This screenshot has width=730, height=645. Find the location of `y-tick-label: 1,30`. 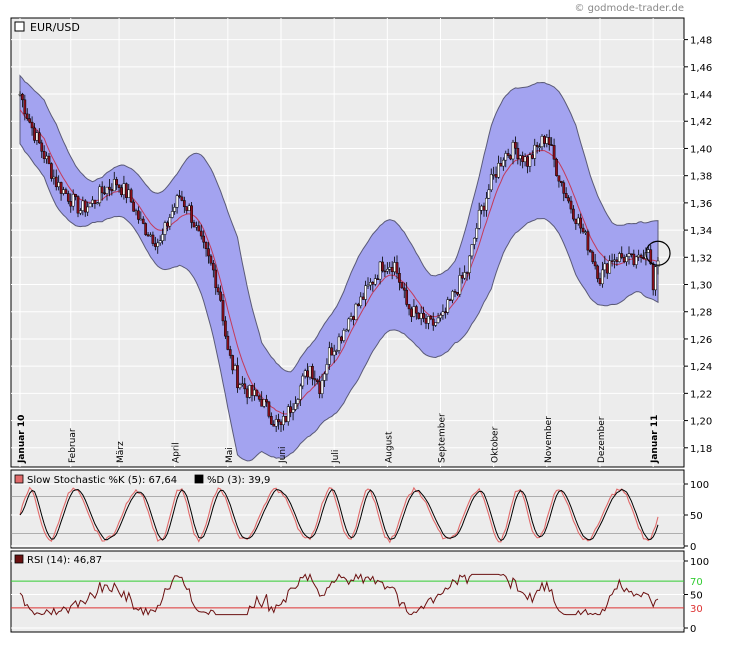

y-tick-label: 1,30 is located at coordinates (701, 286).